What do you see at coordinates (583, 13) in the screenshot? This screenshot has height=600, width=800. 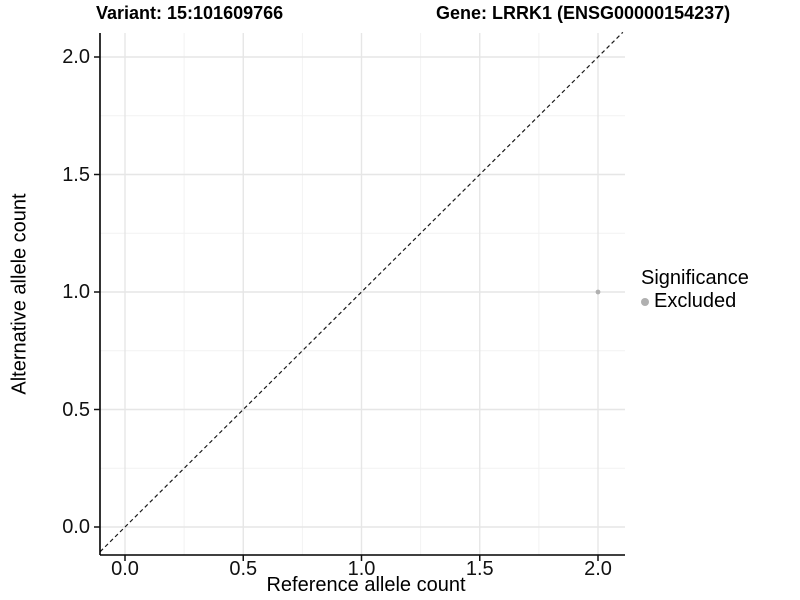 I see `gene-title: Gene: LRRK1 (ENSG00000154237)` at bounding box center [583, 13].